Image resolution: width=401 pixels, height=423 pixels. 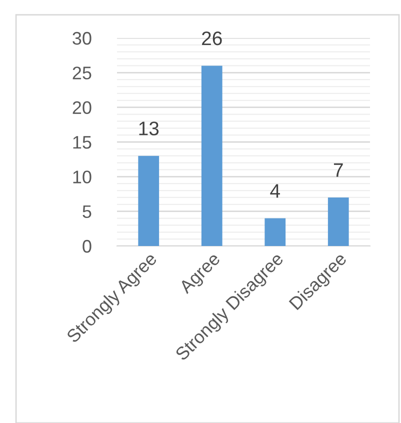 What do you see at coordinates (82, 142) in the screenshot?
I see `y-tick-label: 15` at bounding box center [82, 142].